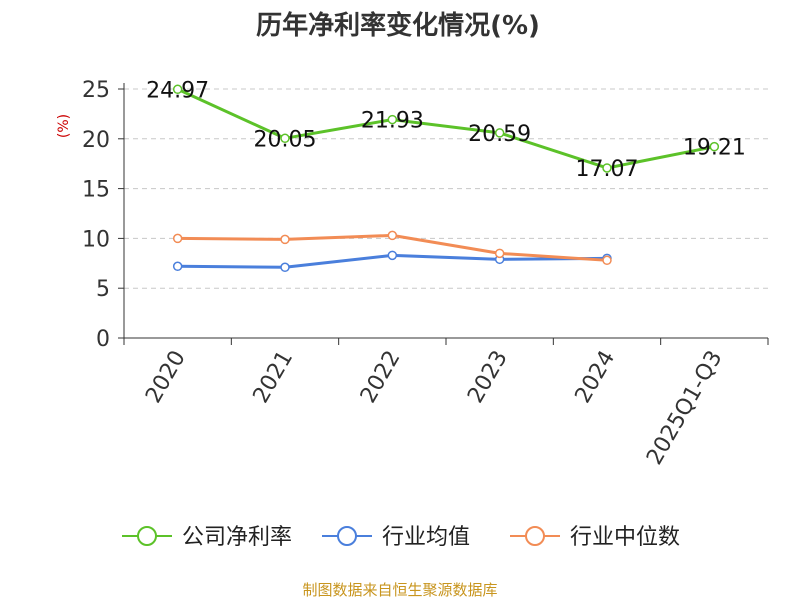 The width and height of the screenshot is (800, 600). I want to click on x-tick-label: 2024, so click(596, 377).